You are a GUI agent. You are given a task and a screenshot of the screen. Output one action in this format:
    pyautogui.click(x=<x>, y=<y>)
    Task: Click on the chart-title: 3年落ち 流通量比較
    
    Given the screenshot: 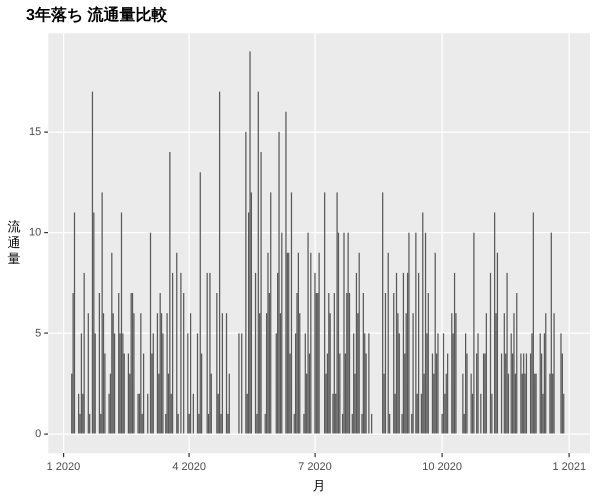 What is the action you would take?
    pyautogui.click(x=97, y=14)
    